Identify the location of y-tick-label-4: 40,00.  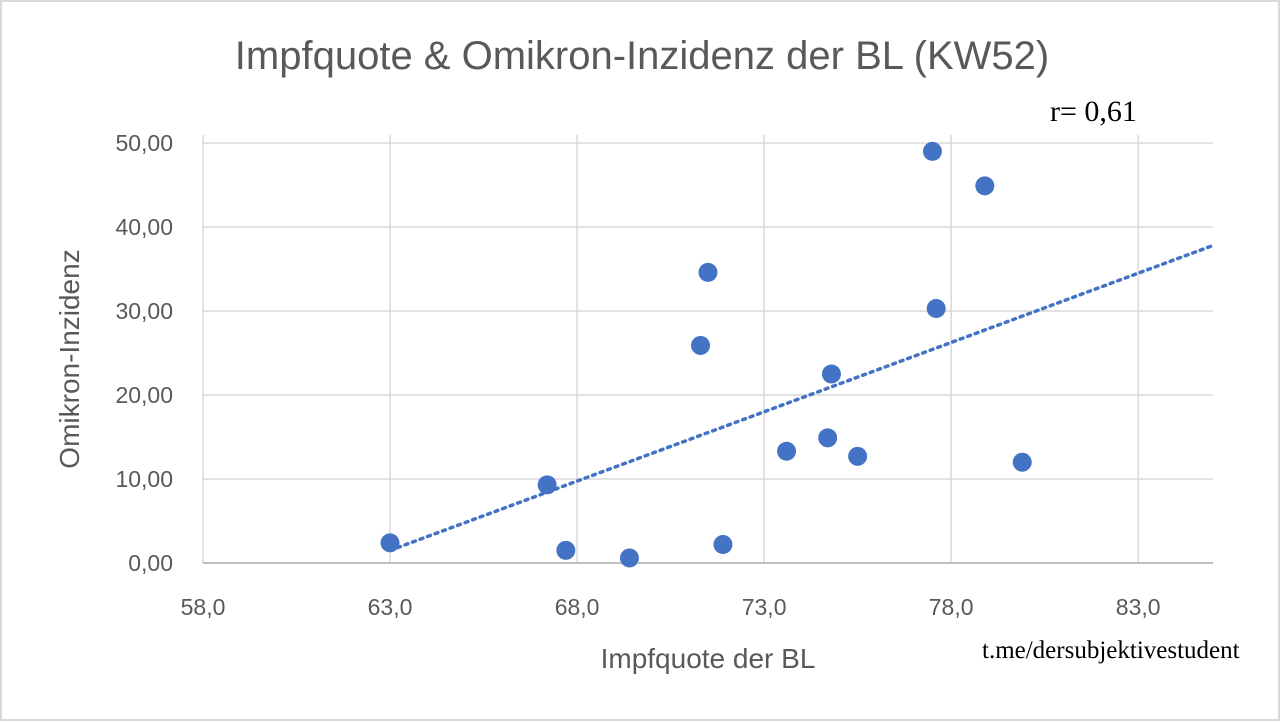
(144, 227).